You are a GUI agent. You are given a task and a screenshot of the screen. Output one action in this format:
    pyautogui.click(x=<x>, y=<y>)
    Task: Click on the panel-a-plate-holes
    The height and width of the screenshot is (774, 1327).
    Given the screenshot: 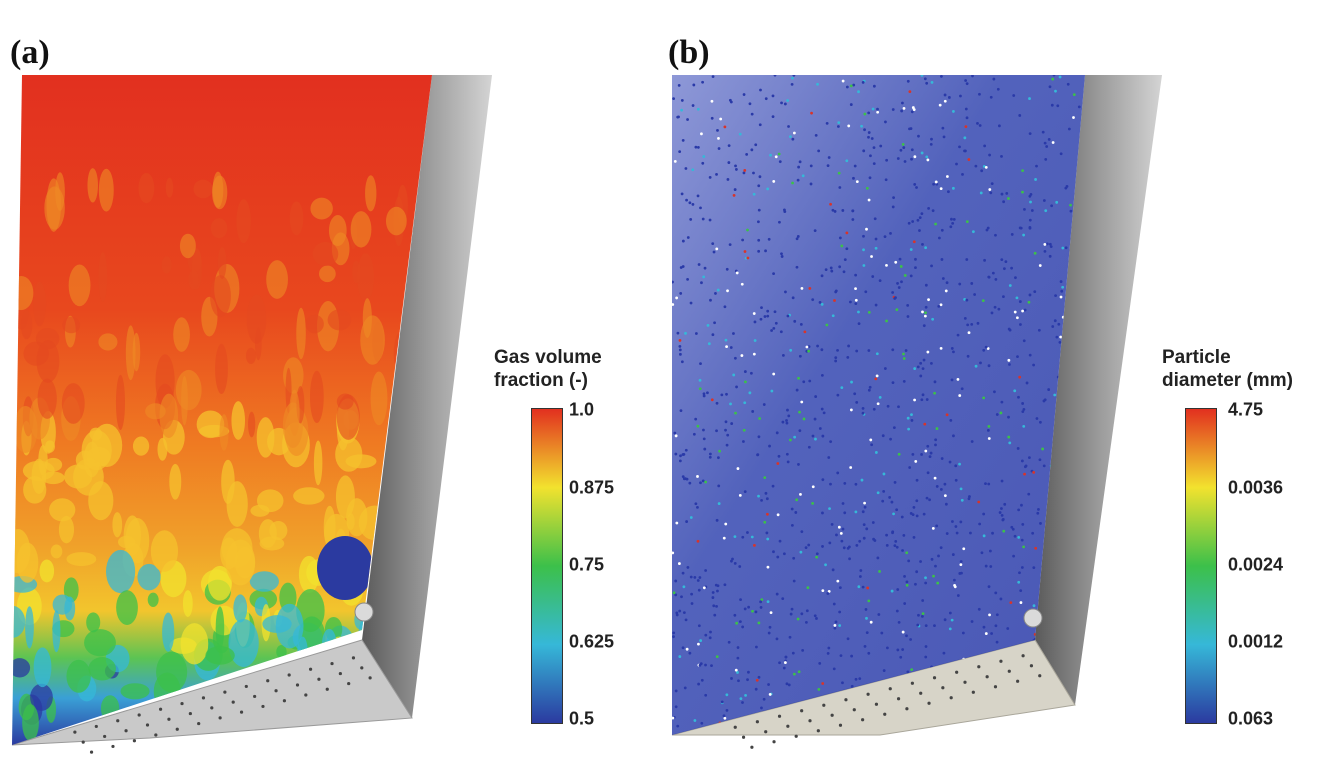 What is the action you would take?
    pyautogui.click(x=222, y=705)
    